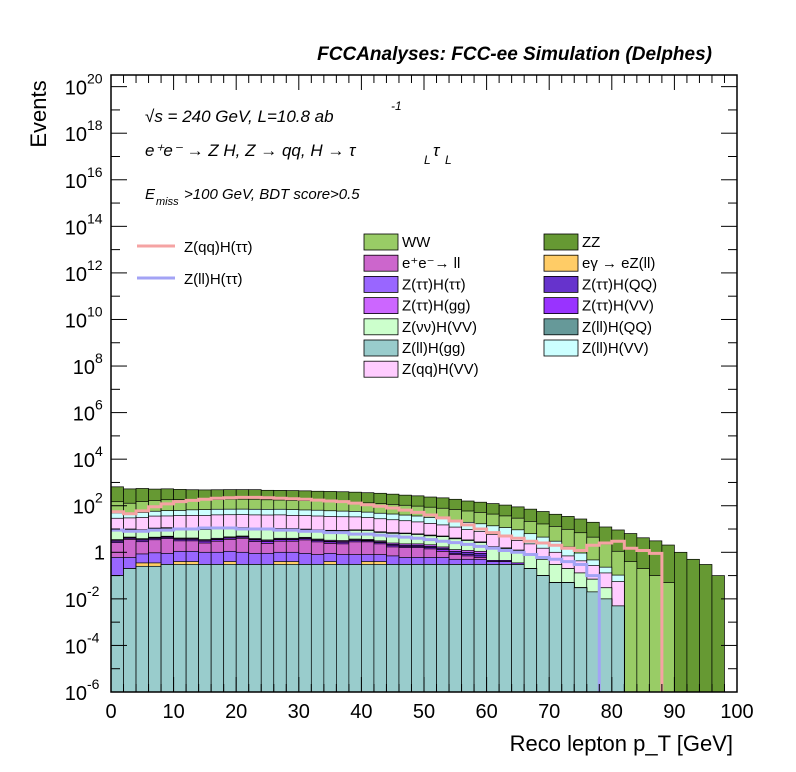 The image size is (796, 772). I want to click on energy-text: √s = 240 GeV, L=10.8 ab, so click(239, 116).